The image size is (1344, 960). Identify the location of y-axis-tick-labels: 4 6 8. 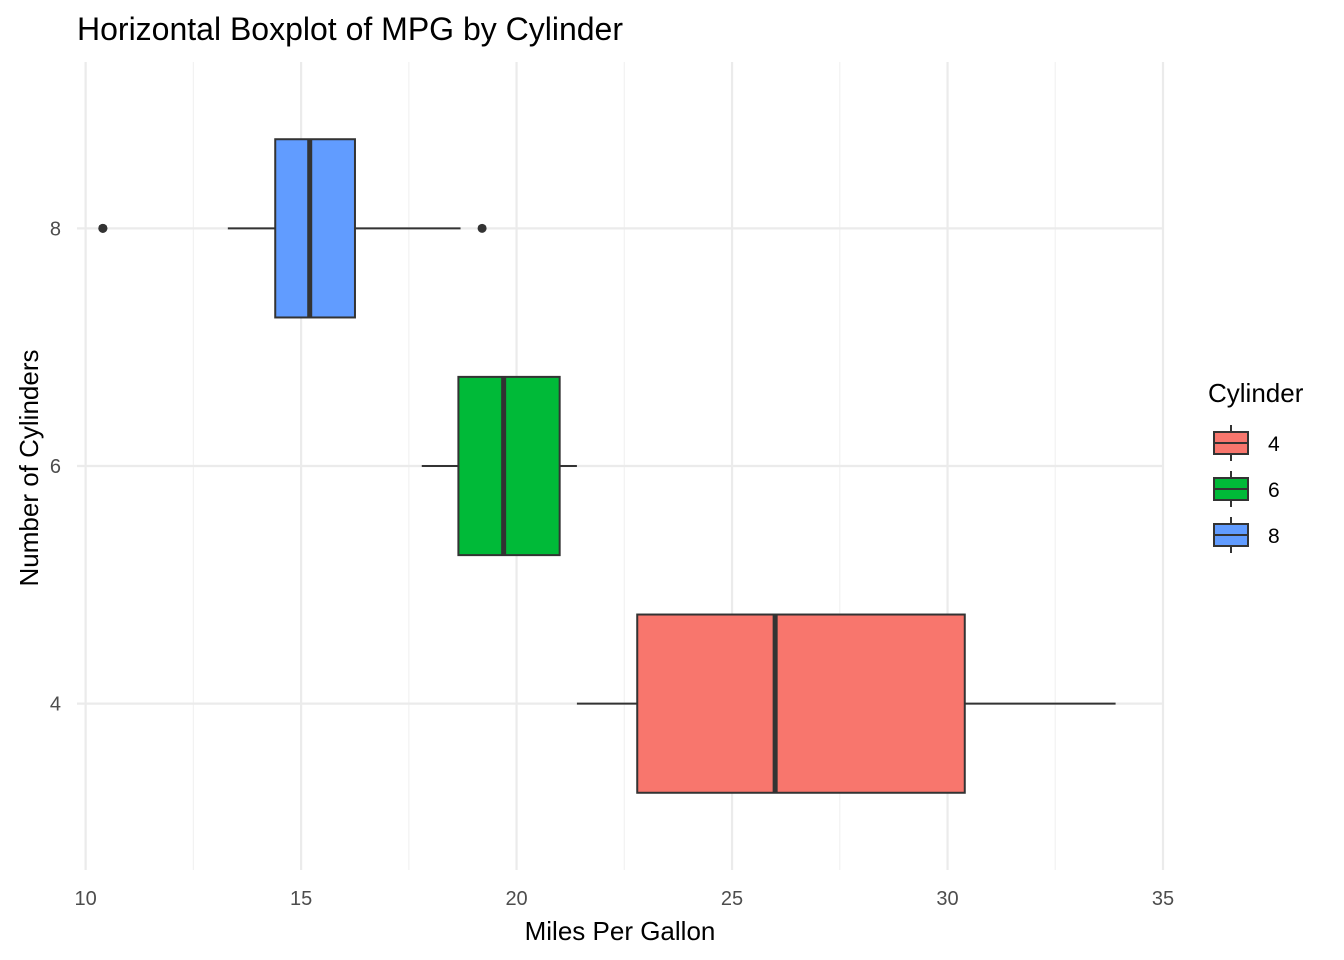
(55, 466).